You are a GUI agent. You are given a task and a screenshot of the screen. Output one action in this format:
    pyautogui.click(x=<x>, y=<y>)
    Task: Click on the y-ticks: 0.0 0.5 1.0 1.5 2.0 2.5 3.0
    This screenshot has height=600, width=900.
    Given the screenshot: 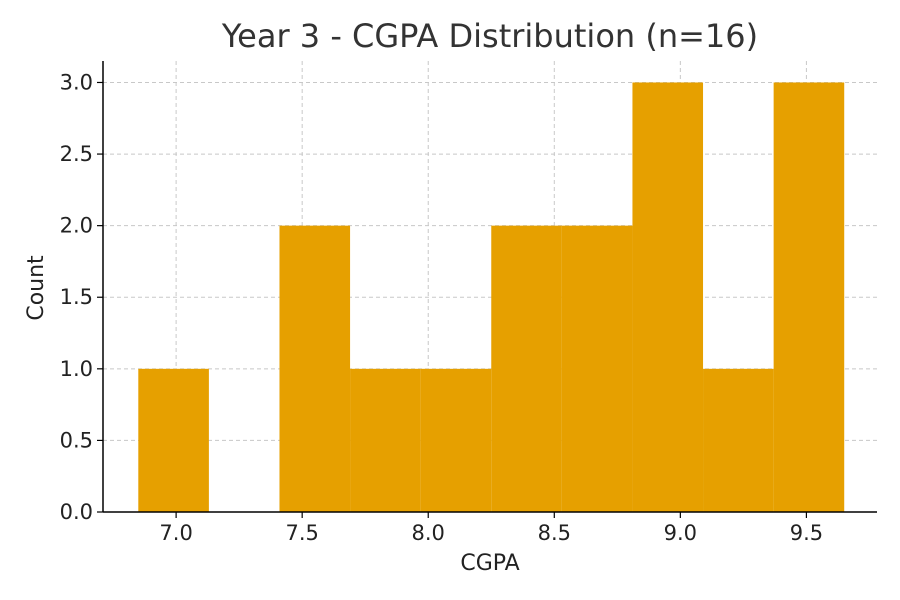 What is the action you would take?
    pyautogui.click(x=81, y=297)
    